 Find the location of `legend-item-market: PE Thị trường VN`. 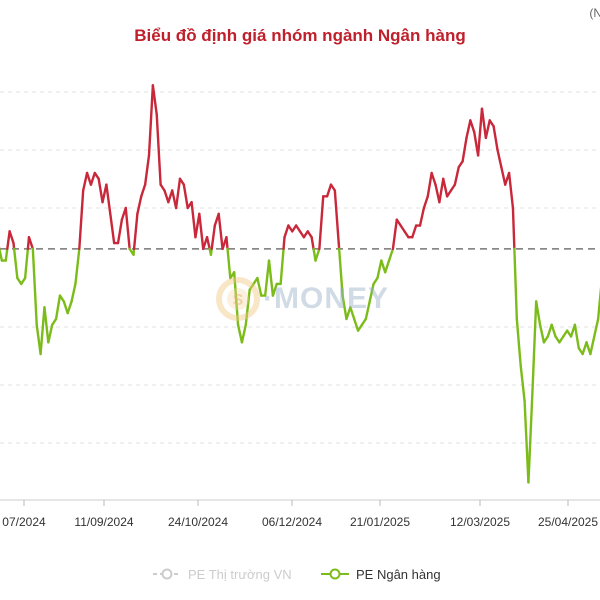

legend-item-market: PE Thị trường VN is located at coordinates (222, 574).